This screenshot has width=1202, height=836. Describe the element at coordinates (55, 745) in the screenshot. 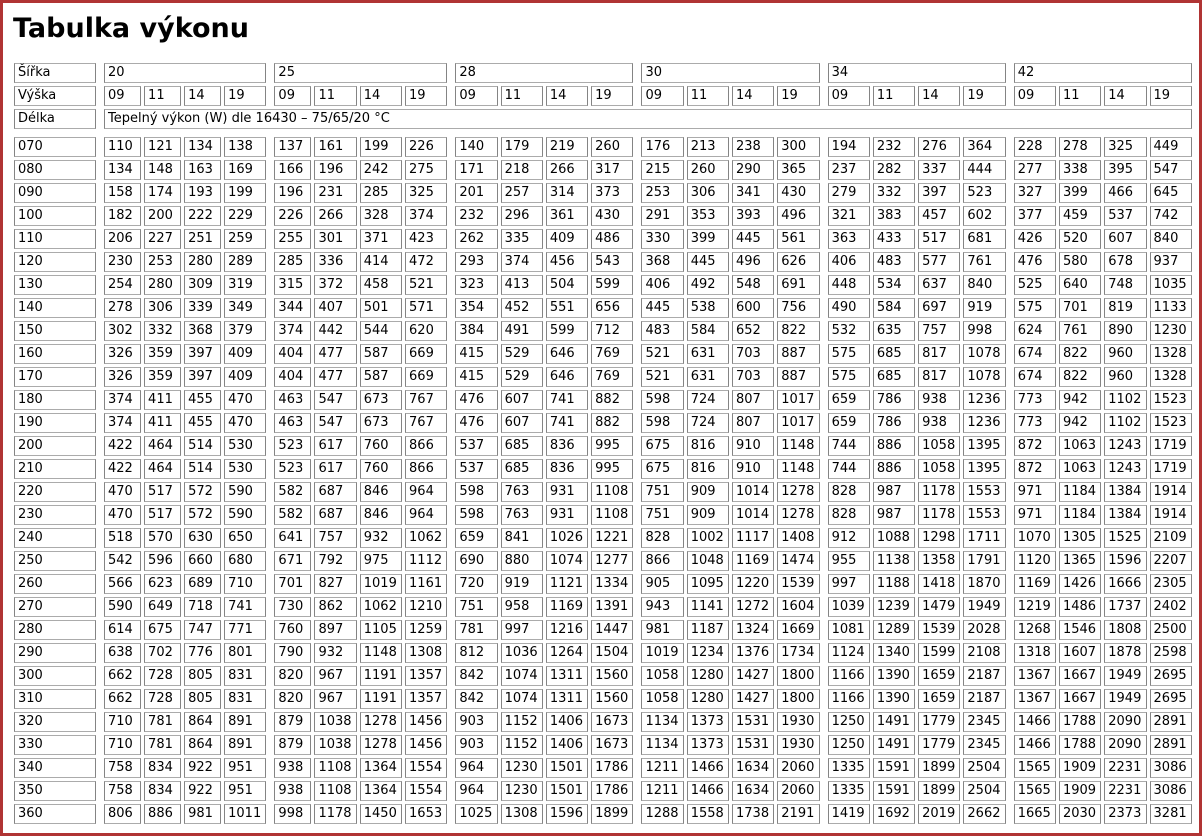

I see `length-cell: 330` at that location.